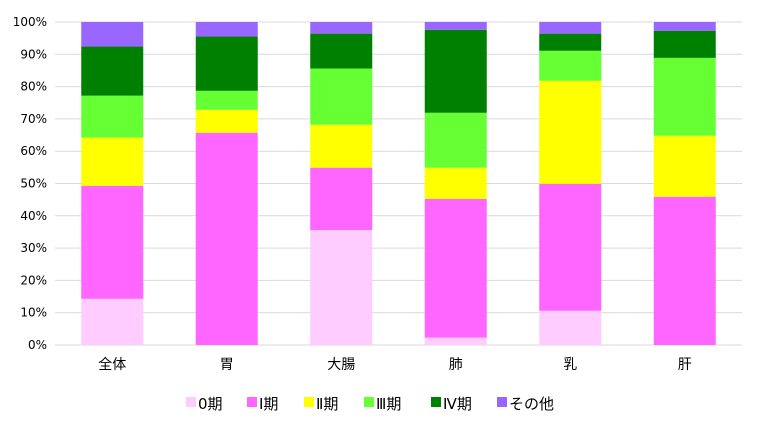 This screenshot has width=758, height=425. What do you see at coordinates (570, 365) in the screenshot?
I see `x-category-label: 乳` at bounding box center [570, 365].